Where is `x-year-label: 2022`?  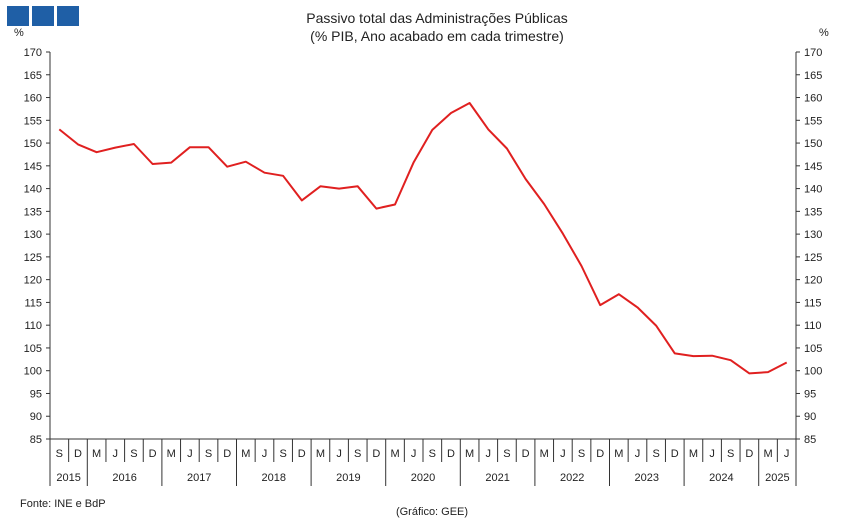 x-year-label: 2022 is located at coordinates (572, 478).